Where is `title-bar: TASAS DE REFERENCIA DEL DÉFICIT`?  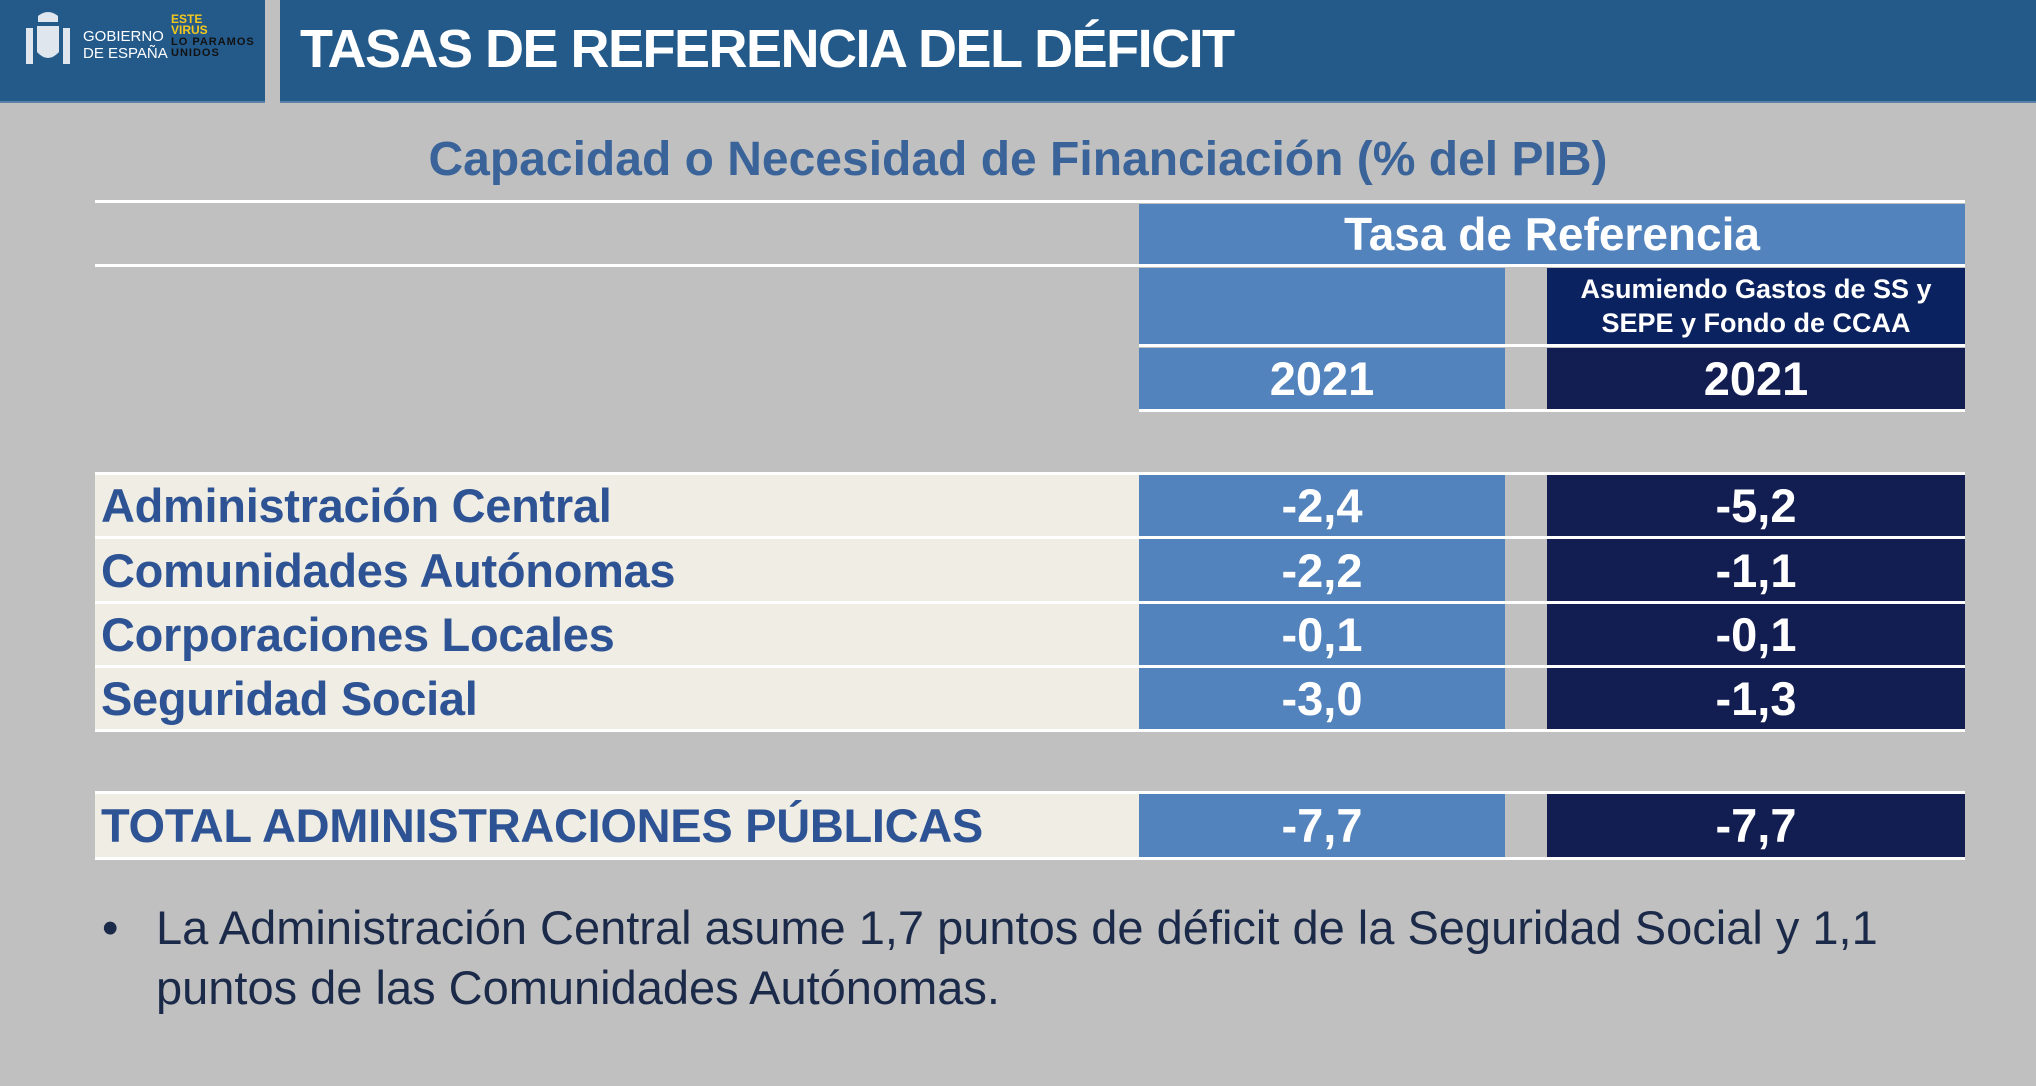
title-bar: TASAS DE REFERENCIA DEL DÉFICIT is located at coordinates (1158, 51).